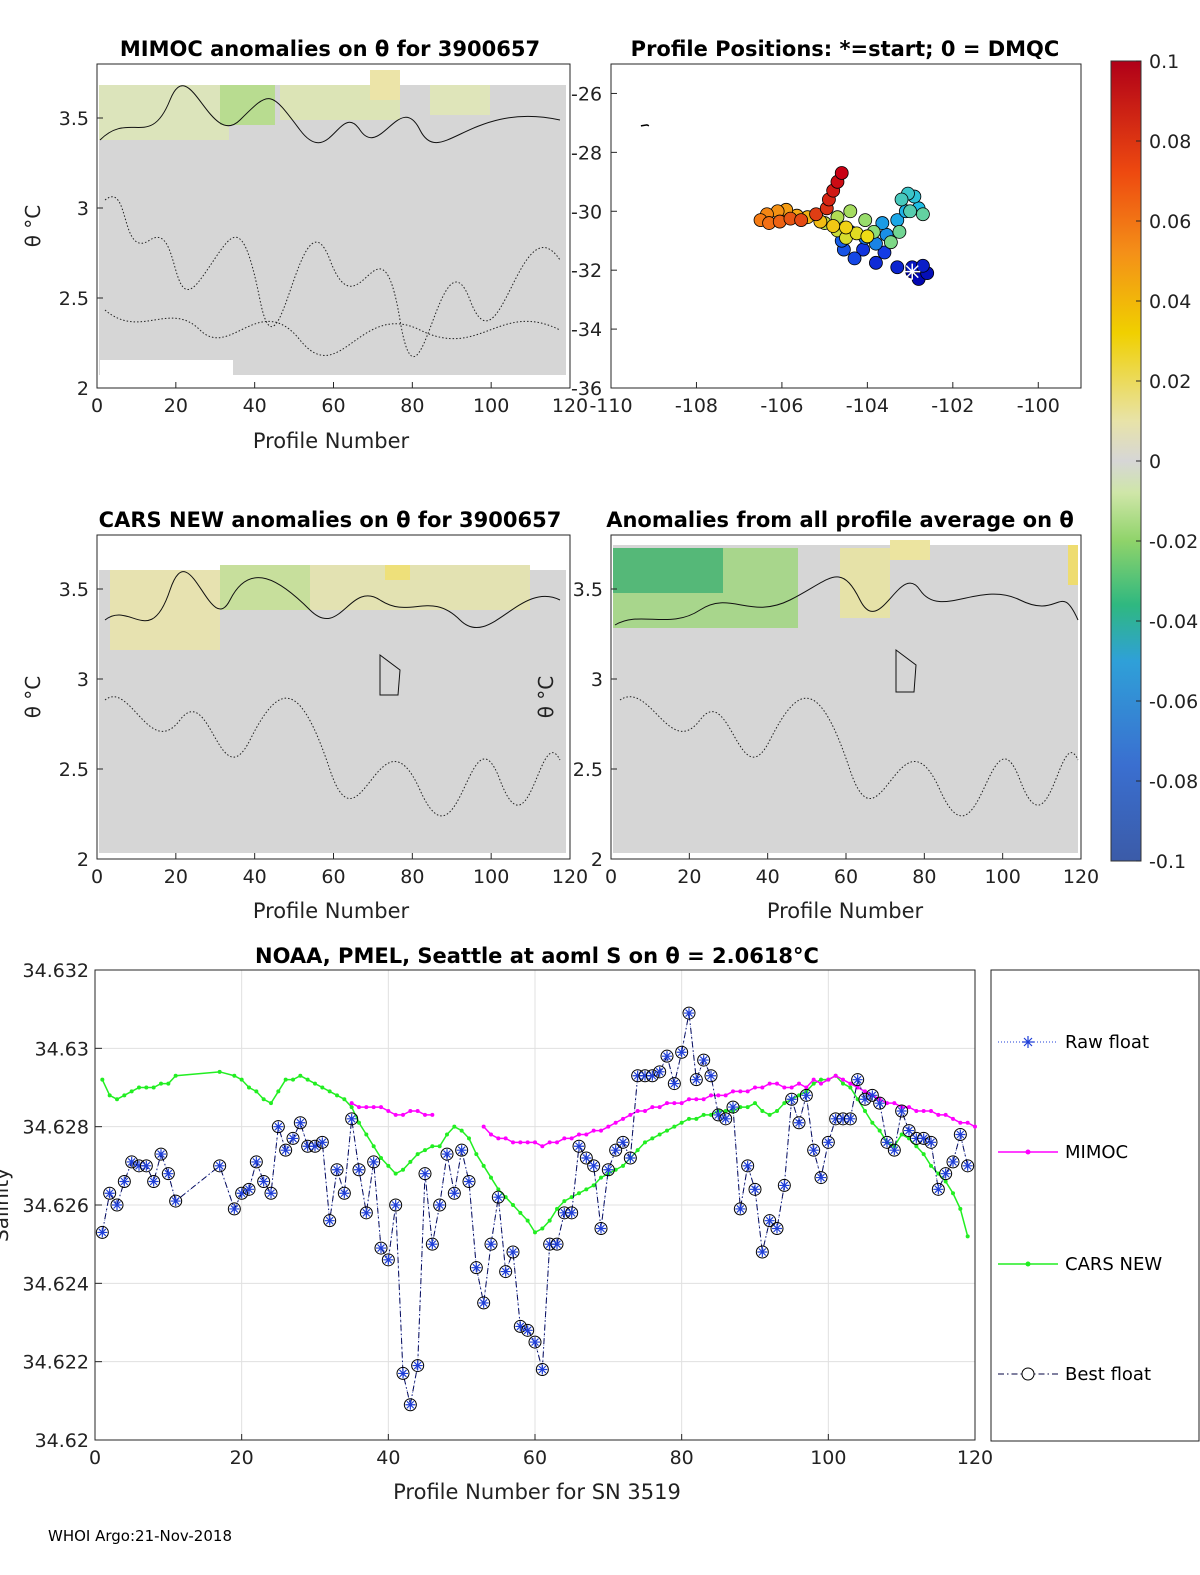 Image resolution: width=1200 pixels, height=1575 pixels. Describe the element at coordinates (781, 406) in the screenshot. I see `positions-x-tick-label: -106` at that location.